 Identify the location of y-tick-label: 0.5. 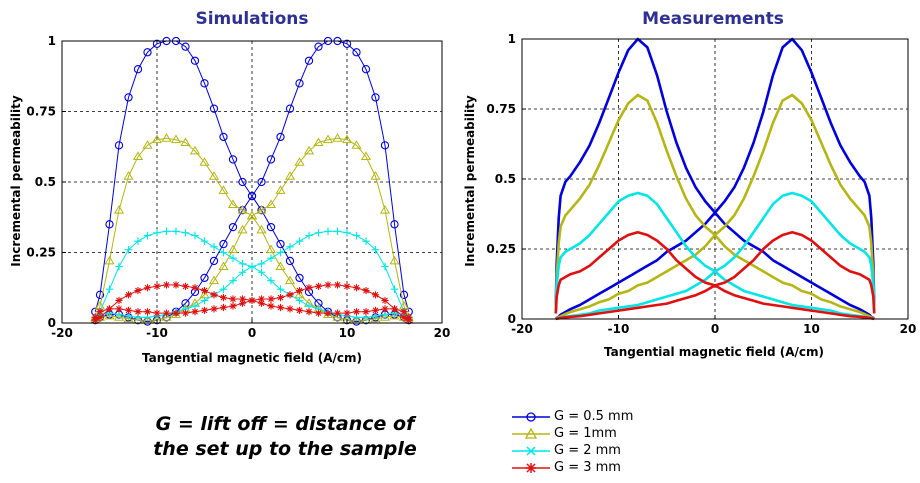
(505, 179).